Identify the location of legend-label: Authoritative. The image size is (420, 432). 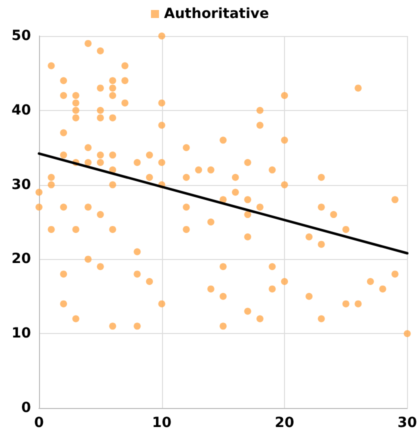
(217, 14).